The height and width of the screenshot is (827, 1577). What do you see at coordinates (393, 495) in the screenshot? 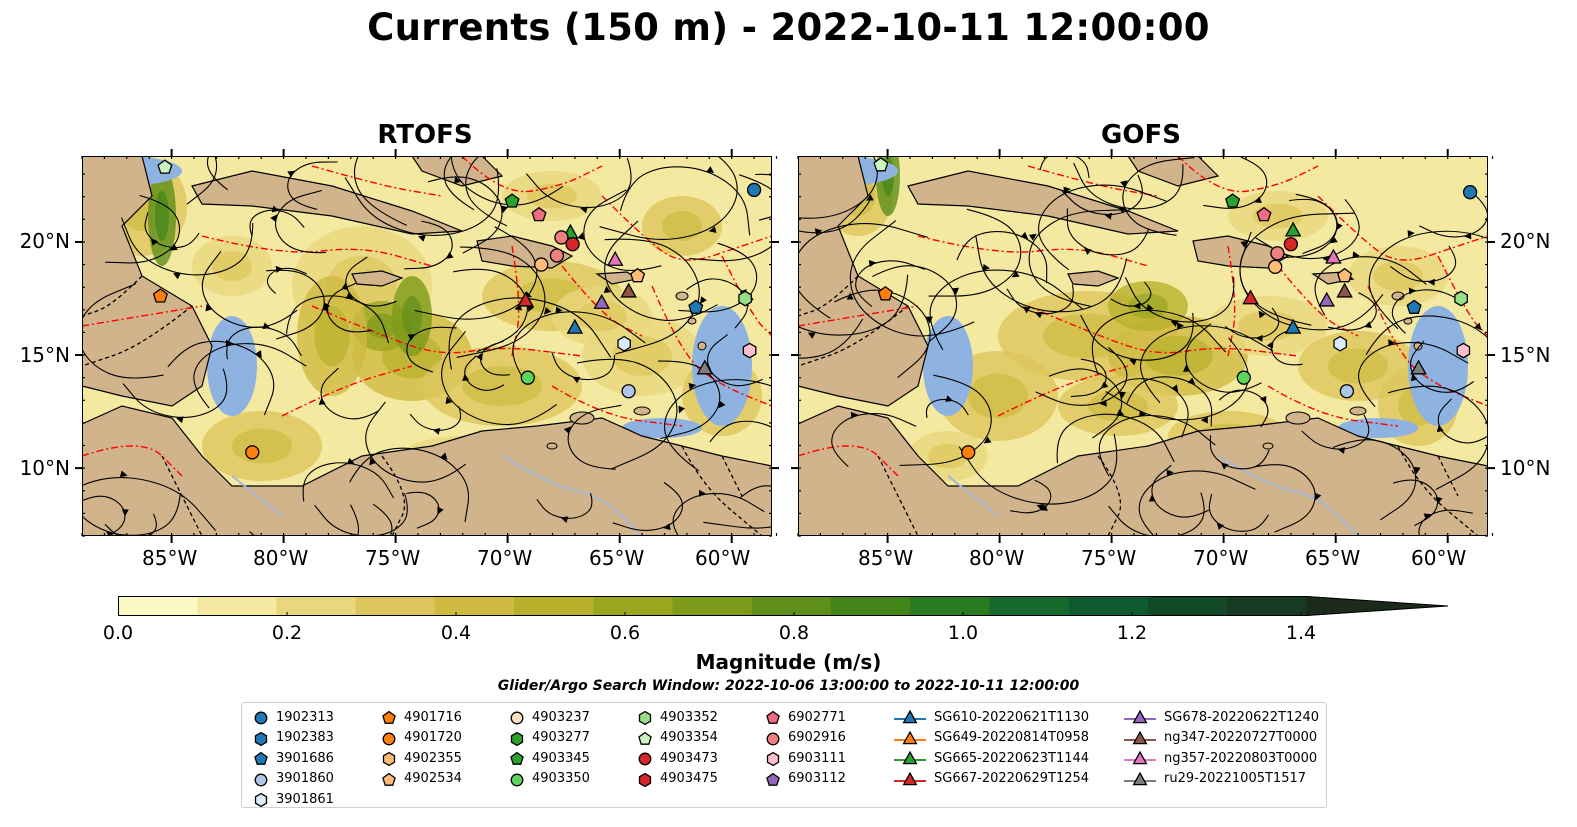
I see `national-border` at bounding box center [393, 495].